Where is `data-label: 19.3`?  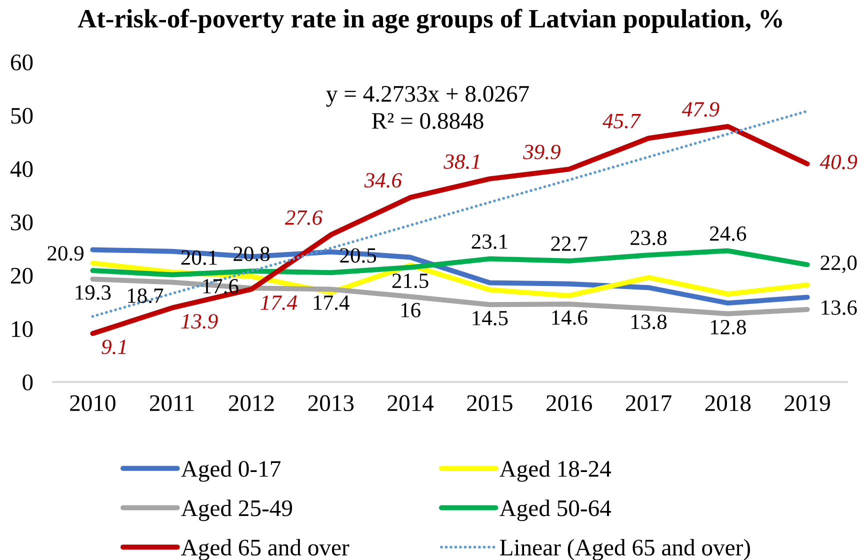 data-label: 19.3 is located at coordinates (93, 292).